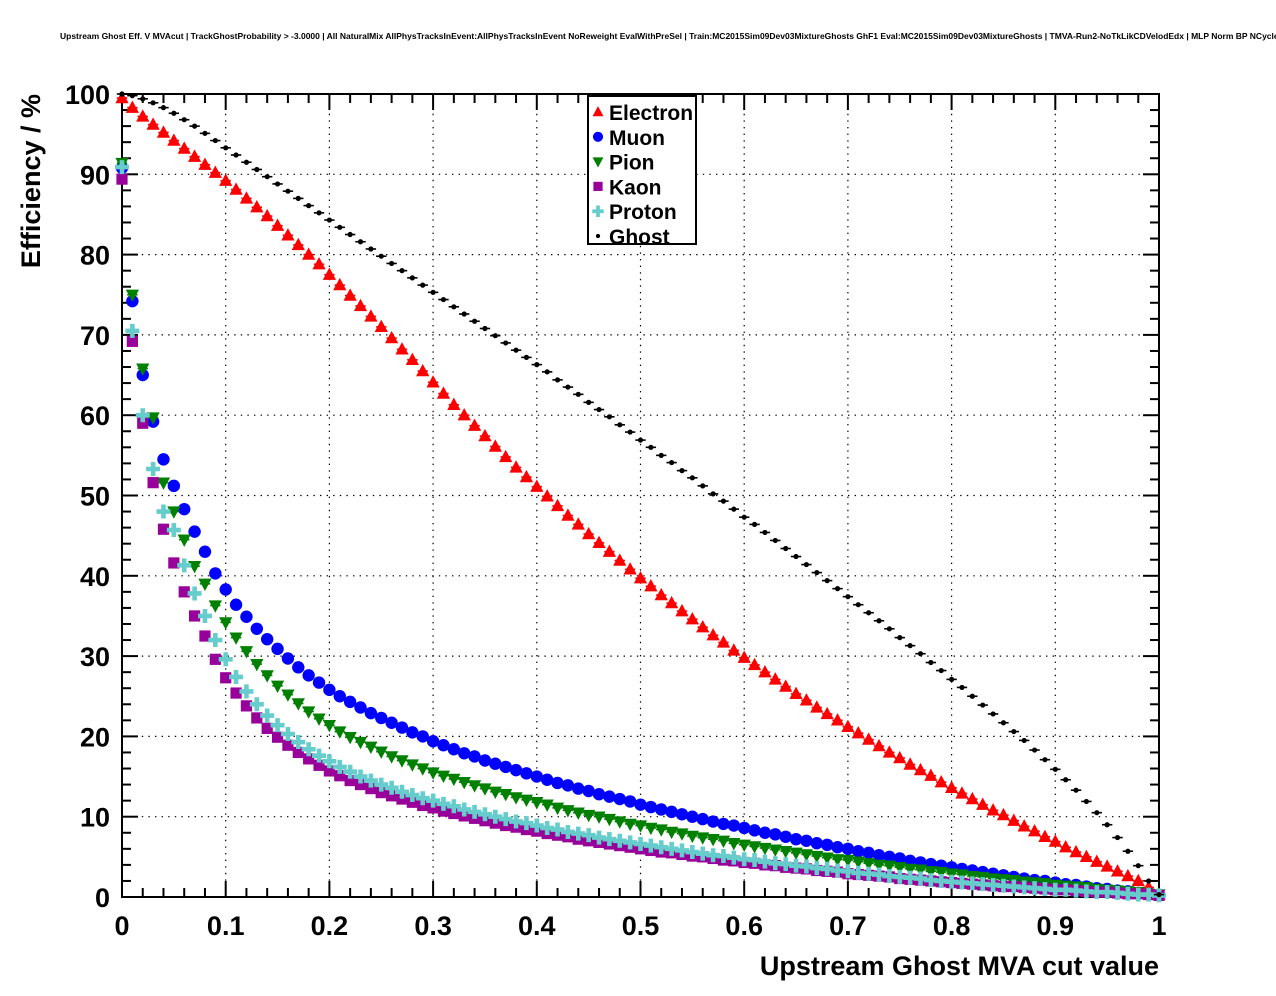  Describe the element at coordinates (31, 181) in the screenshot. I see `y-axis-title: Efficiency / %` at that location.